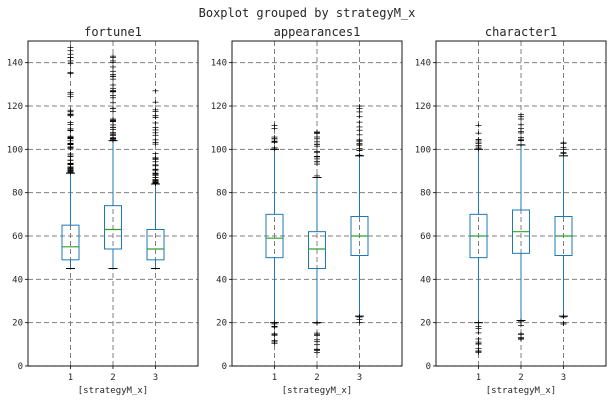  I want to click on figure-suptitle: Boxplot grouped by strategyM_x, so click(307, 13).